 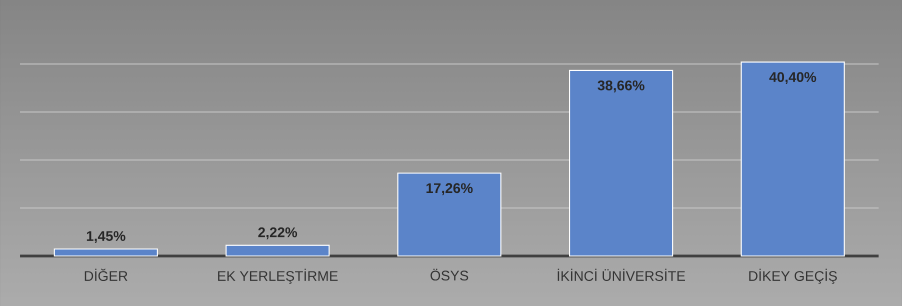 I want to click on x-tick-label: İKİNCİ ÜNİVERSİTE, so click(x=622, y=274).